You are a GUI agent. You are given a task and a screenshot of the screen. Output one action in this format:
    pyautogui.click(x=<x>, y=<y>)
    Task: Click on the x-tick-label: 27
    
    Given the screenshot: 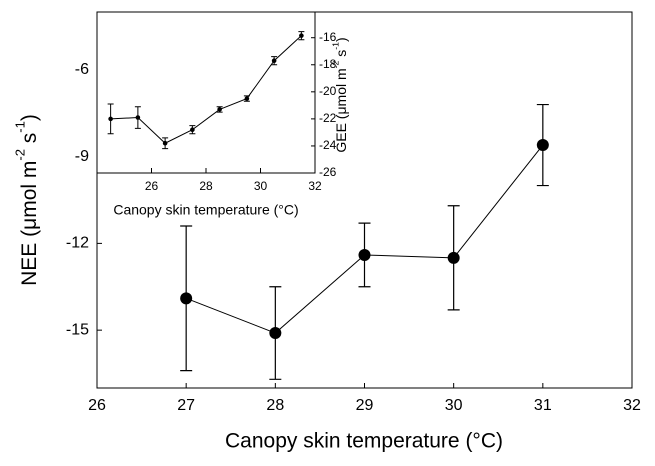 What is the action you would take?
    pyautogui.click(x=186, y=405)
    